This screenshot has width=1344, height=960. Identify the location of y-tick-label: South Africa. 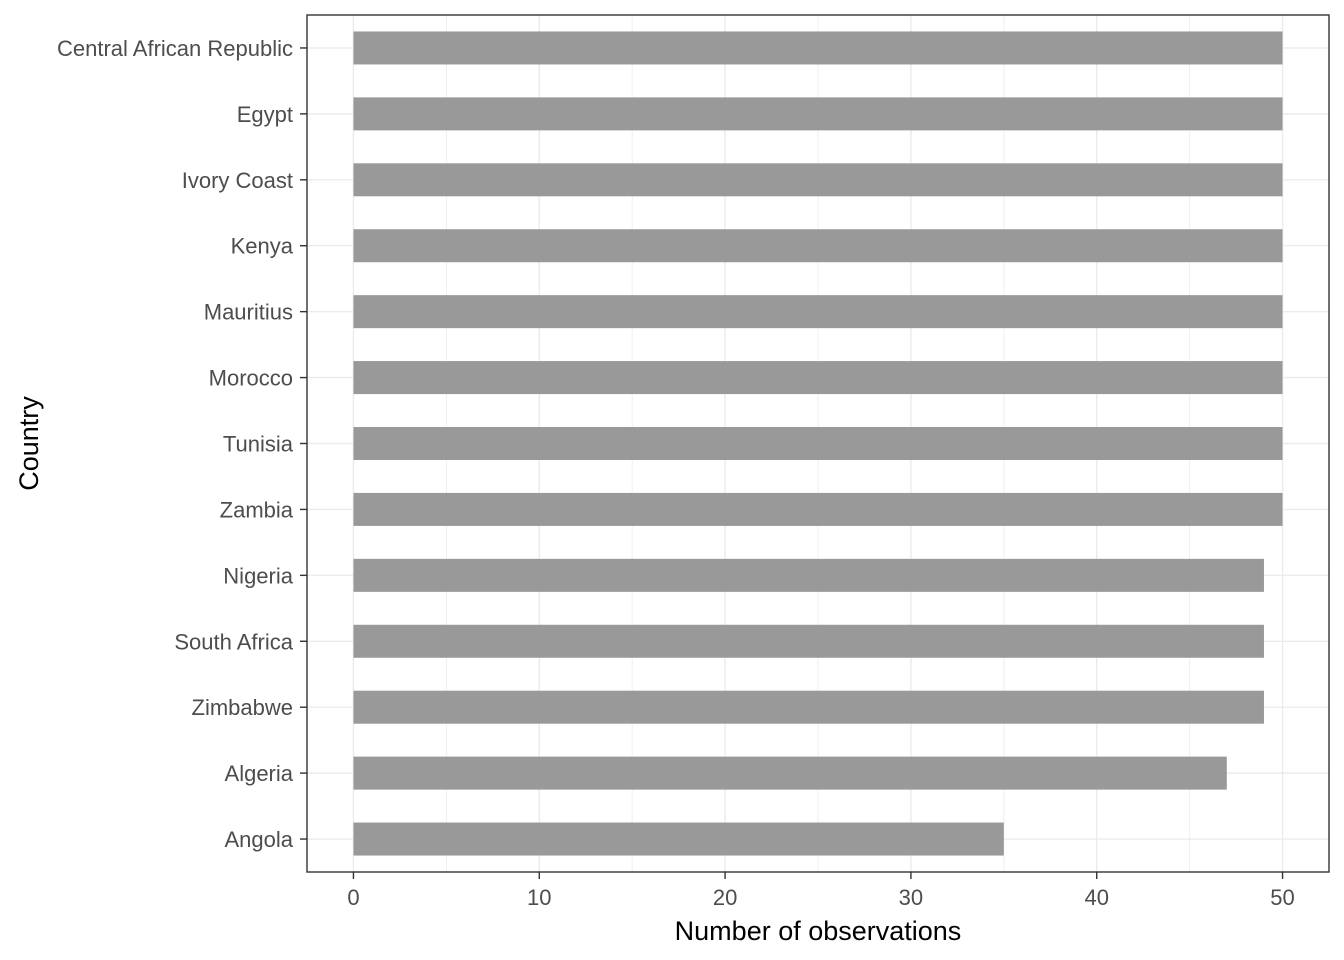
(233, 641).